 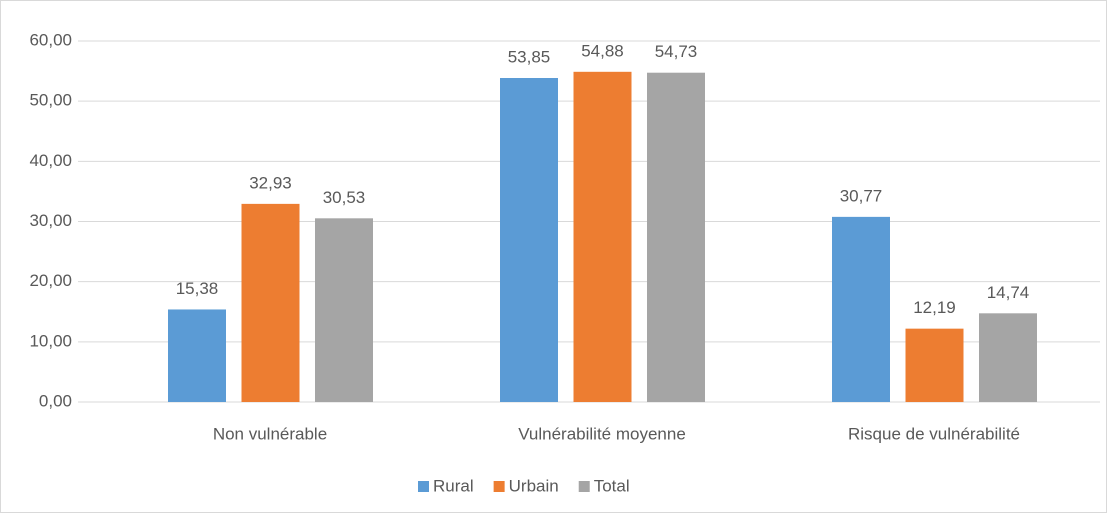 What do you see at coordinates (529, 56) in the screenshot?
I see `value-label: 53,85` at bounding box center [529, 56].